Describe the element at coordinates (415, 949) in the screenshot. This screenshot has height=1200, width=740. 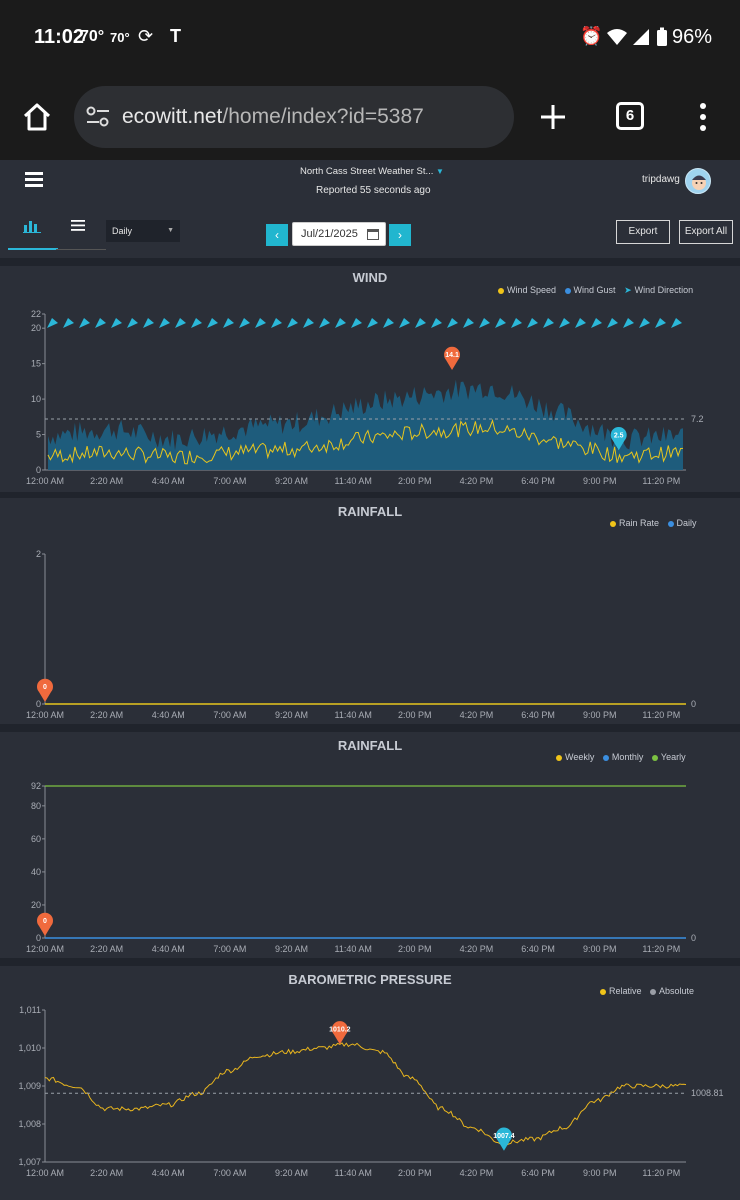
I see `rain-totals-x-tick-label: 2:00 PM` at that location.